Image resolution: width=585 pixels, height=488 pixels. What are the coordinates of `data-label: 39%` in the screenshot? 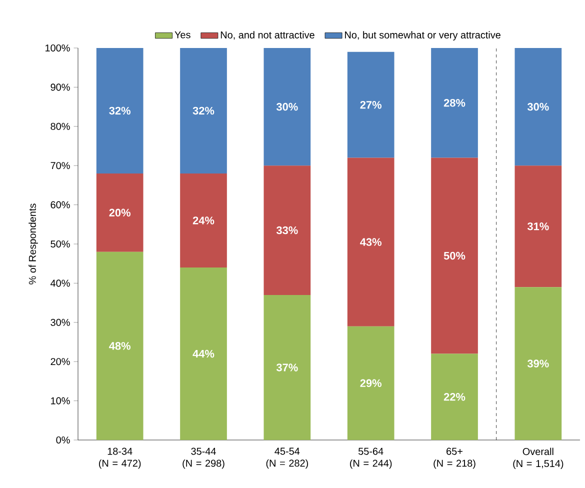 It's located at (538, 364).